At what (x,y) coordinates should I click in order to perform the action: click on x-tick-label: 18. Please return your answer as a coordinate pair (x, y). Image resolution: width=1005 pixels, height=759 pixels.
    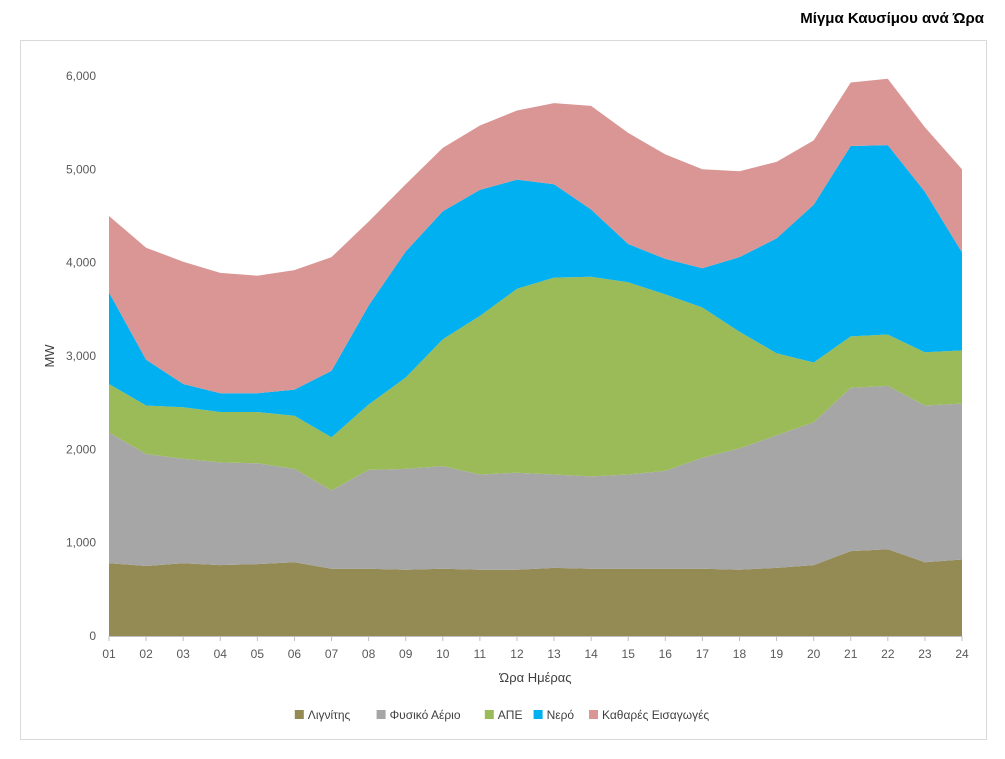
    Looking at the image, I should click on (740, 654).